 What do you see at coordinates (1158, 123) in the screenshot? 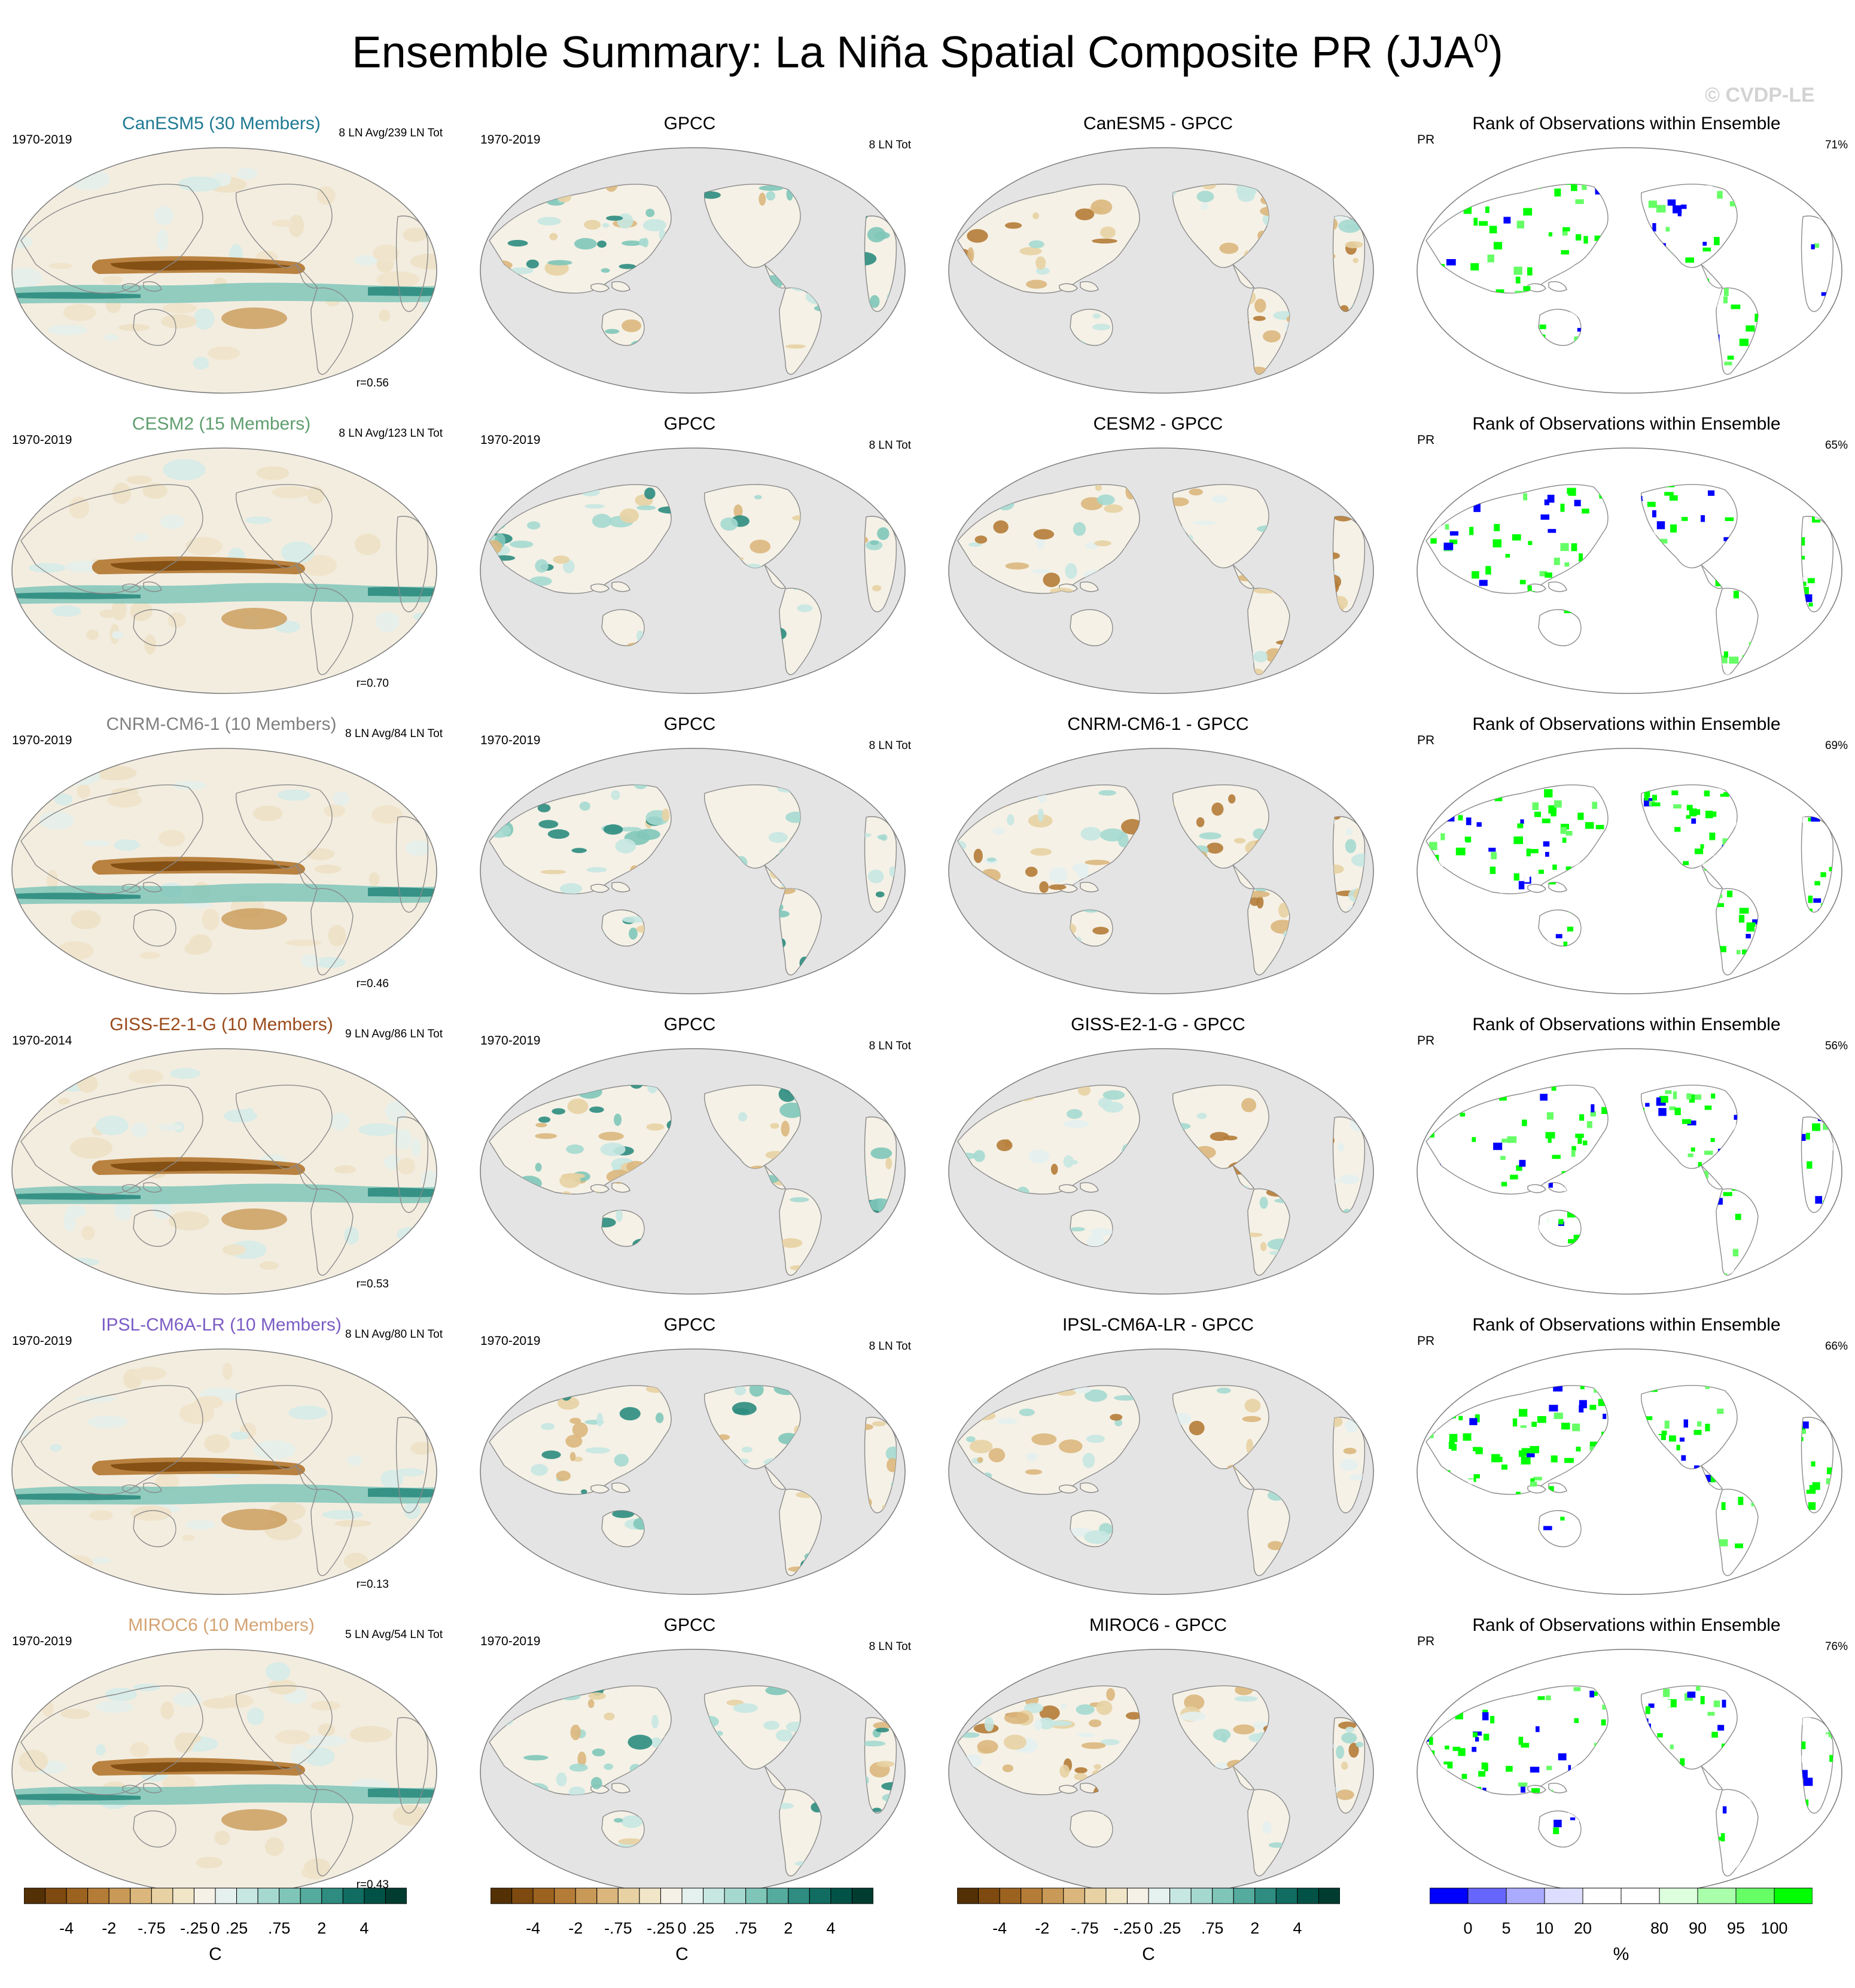
I see `diff-title: CanESM5 - GPCC` at bounding box center [1158, 123].